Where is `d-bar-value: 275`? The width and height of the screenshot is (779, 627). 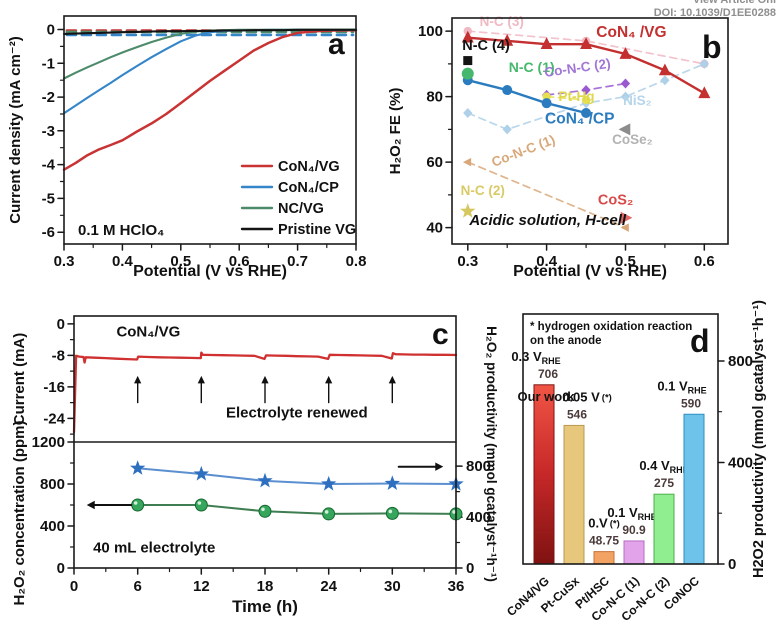 d-bar-value: 275 is located at coordinates (664, 483).